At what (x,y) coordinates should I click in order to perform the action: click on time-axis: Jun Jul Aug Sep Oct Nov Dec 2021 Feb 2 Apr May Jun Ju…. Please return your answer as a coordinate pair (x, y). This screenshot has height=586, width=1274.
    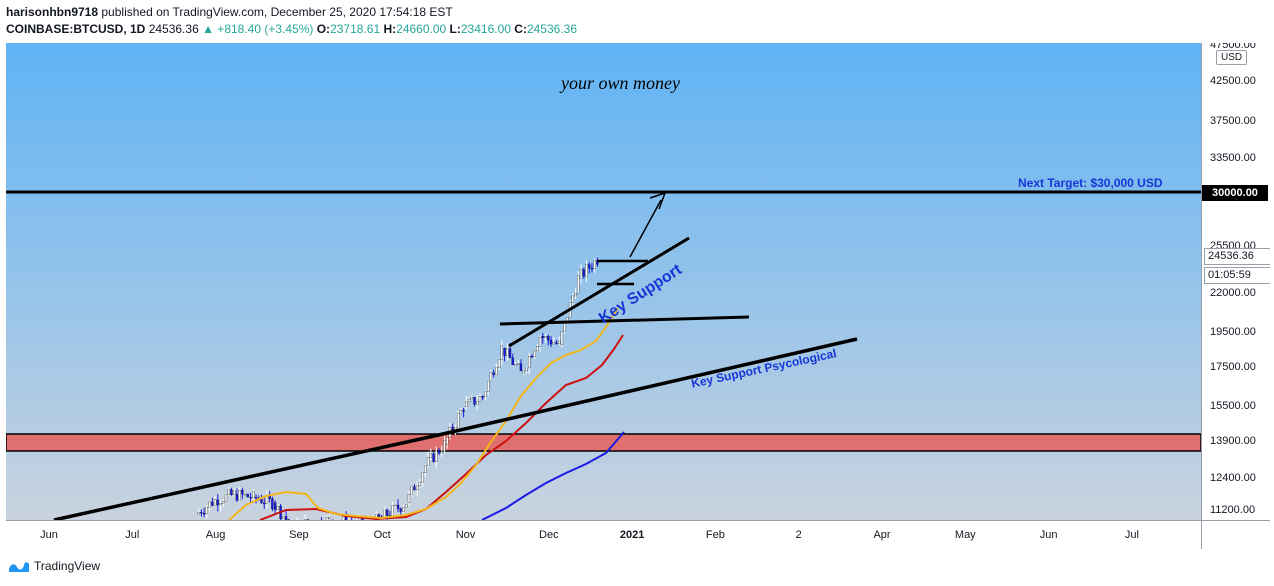
    Looking at the image, I should click on (603, 534).